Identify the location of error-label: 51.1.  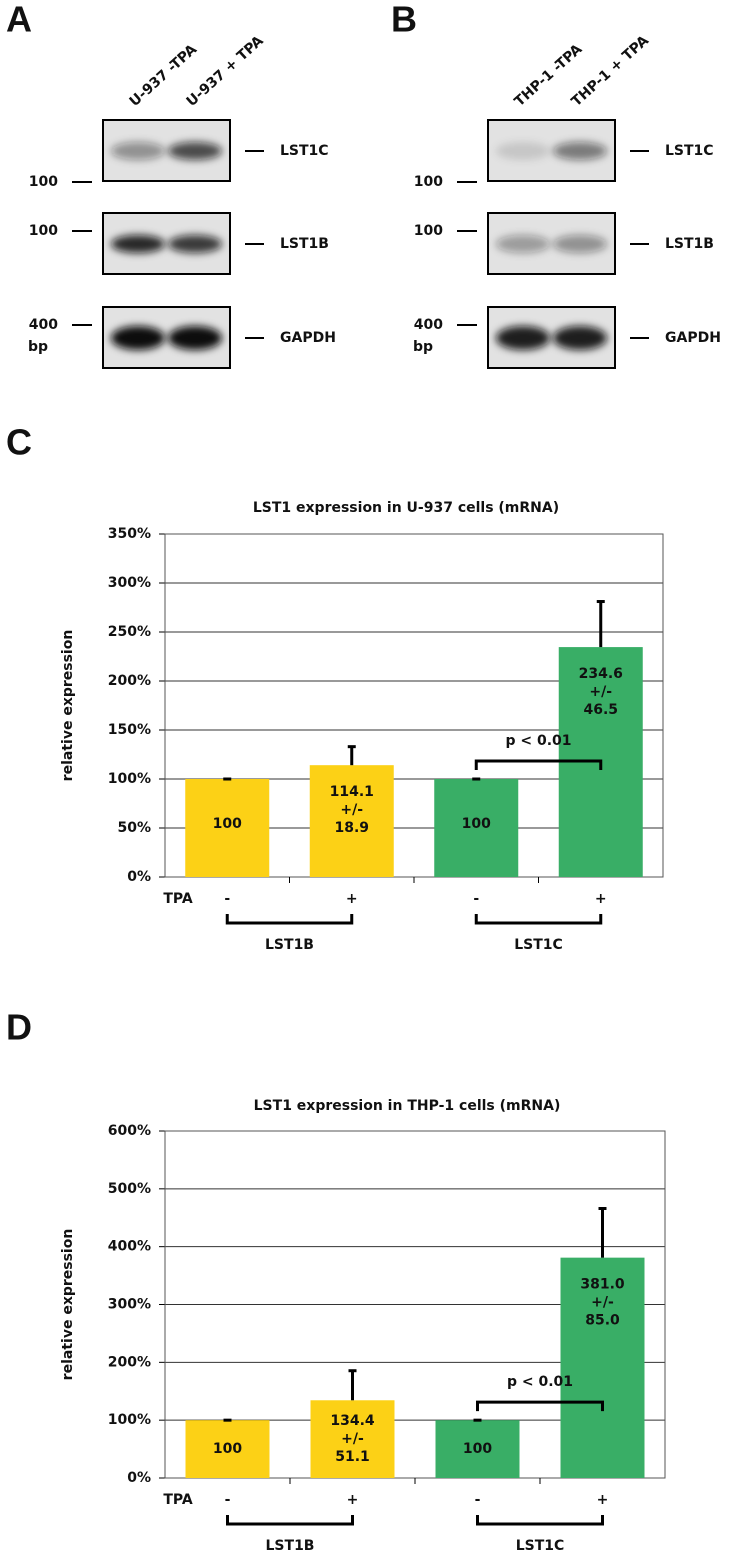
(352, 1457).